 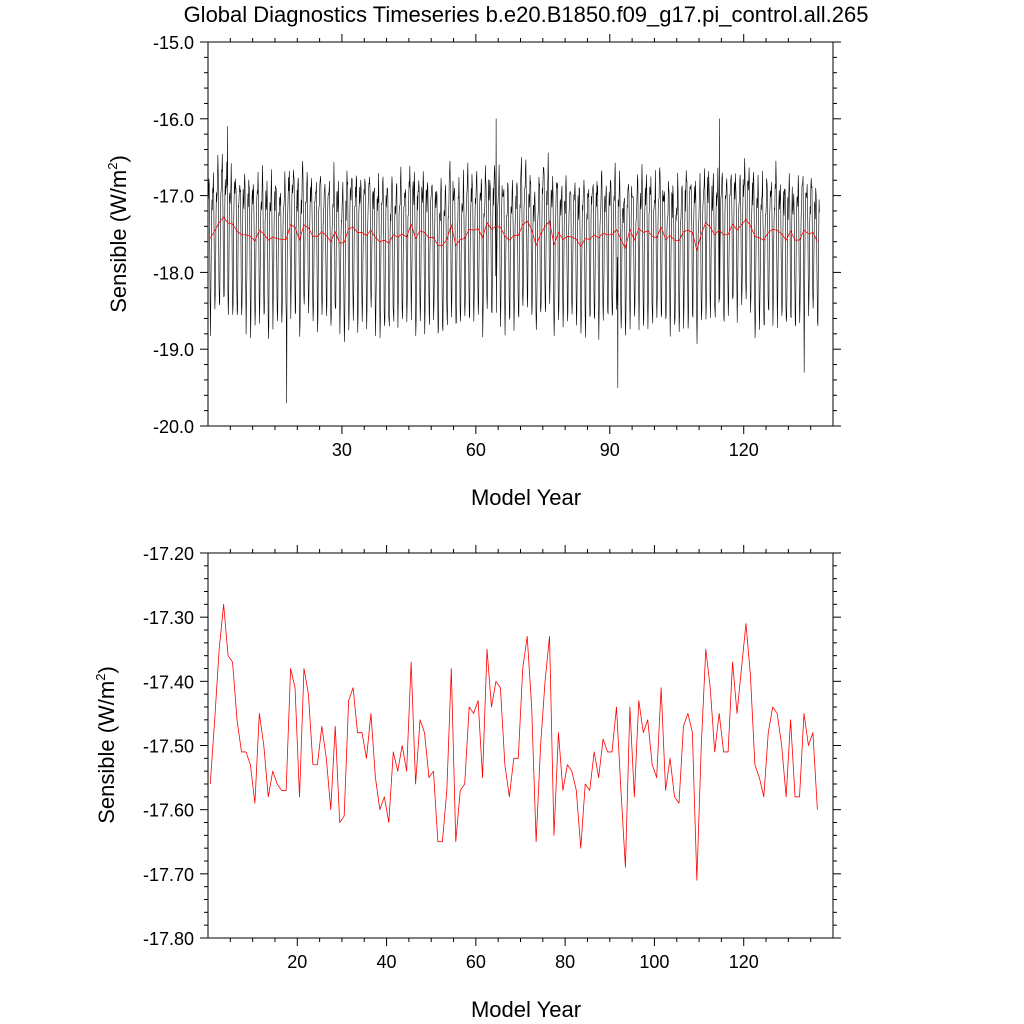 What do you see at coordinates (168, 875) in the screenshot?
I see `y-tick-label: -17.70` at bounding box center [168, 875].